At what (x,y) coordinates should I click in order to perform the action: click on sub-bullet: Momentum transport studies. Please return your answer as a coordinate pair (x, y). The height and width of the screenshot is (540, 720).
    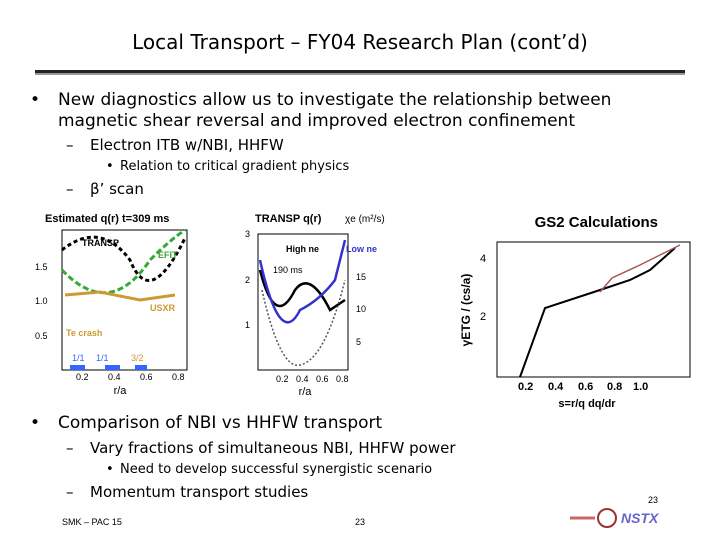
    Looking at the image, I should click on (199, 492).